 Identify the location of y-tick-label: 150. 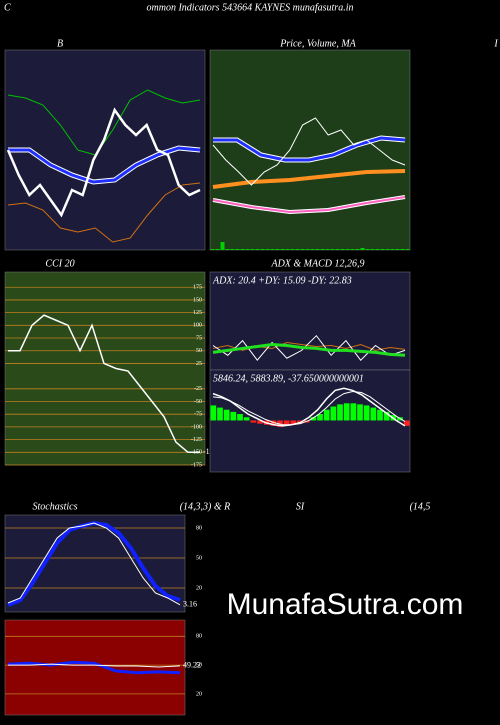
(197, 300).